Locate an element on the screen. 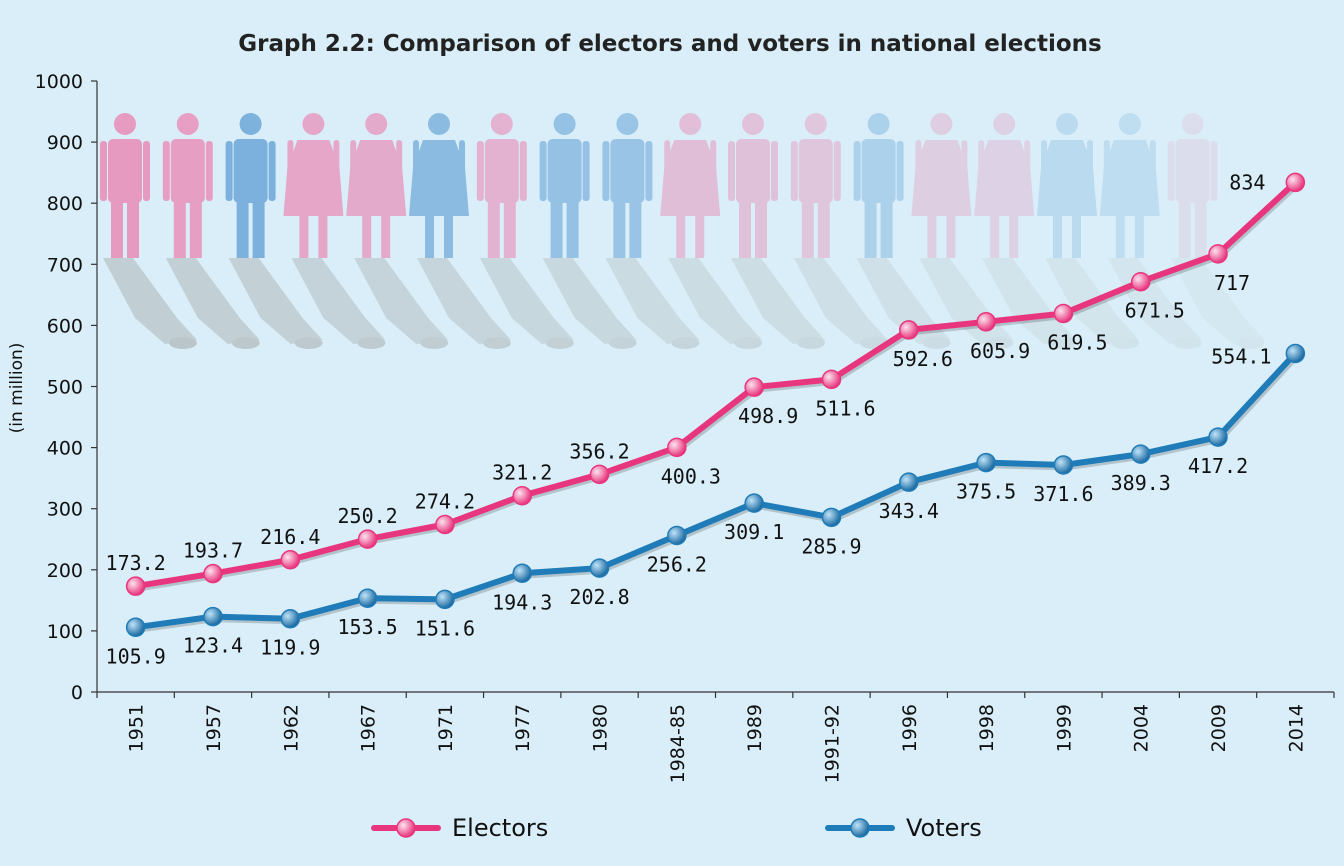 Image resolution: width=1344 pixels, height=866 pixels. y-tick-label: 600 is located at coordinates (65, 326).